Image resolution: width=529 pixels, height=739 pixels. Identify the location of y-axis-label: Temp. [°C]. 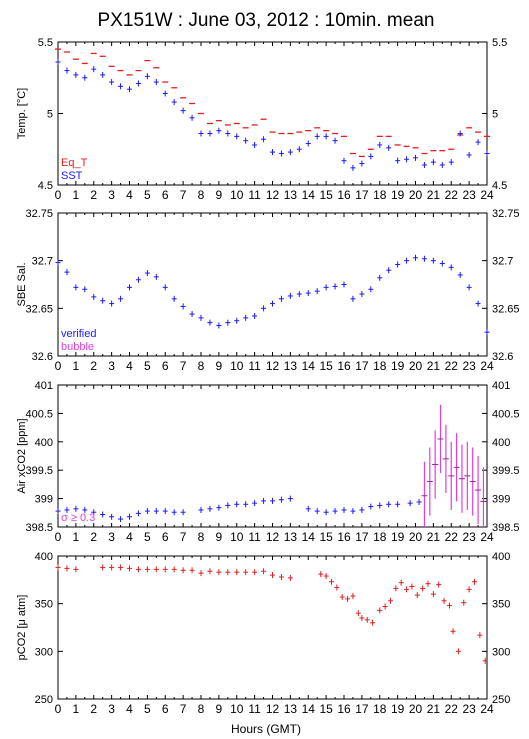
(22, 113).